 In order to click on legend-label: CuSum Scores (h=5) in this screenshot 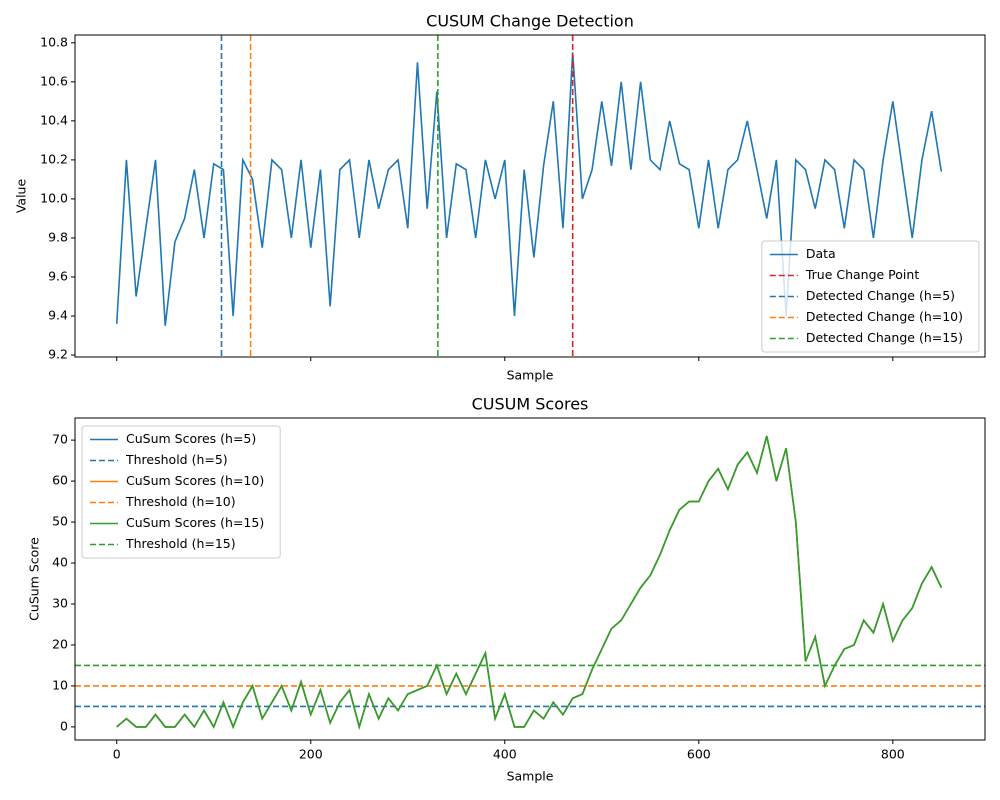, I will do `click(191, 438)`.